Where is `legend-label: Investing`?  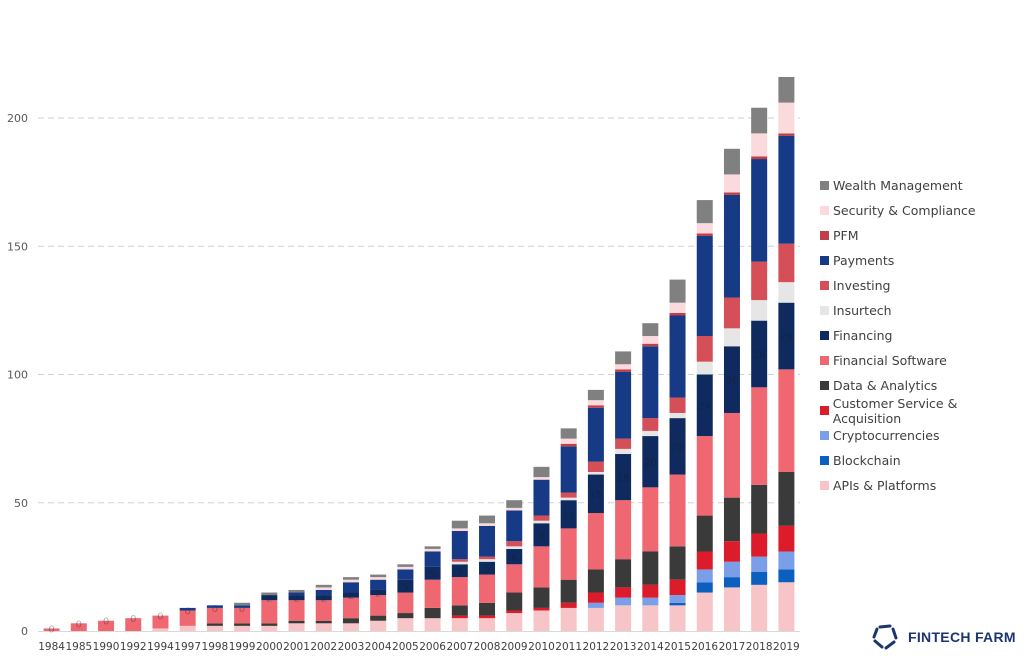
legend-label: Investing is located at coordinates (862, 285).